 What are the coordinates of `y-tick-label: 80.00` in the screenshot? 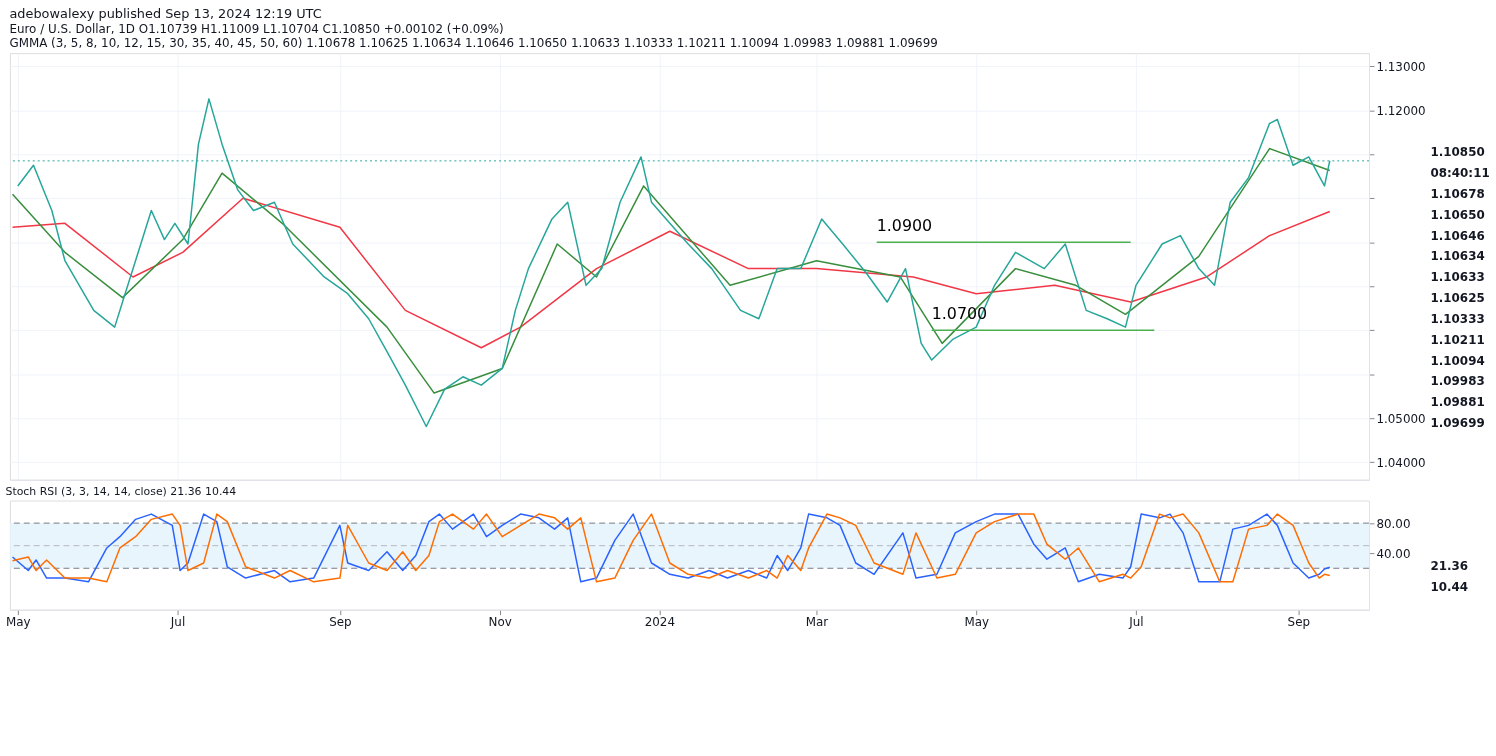 It's located at (1393, 523).